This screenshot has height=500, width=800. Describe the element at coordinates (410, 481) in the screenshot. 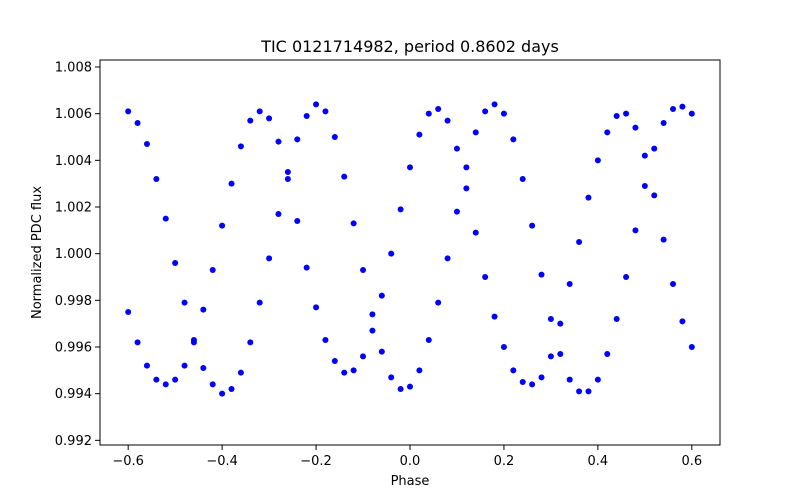

I see `x-axis-label: Phase` at that location.